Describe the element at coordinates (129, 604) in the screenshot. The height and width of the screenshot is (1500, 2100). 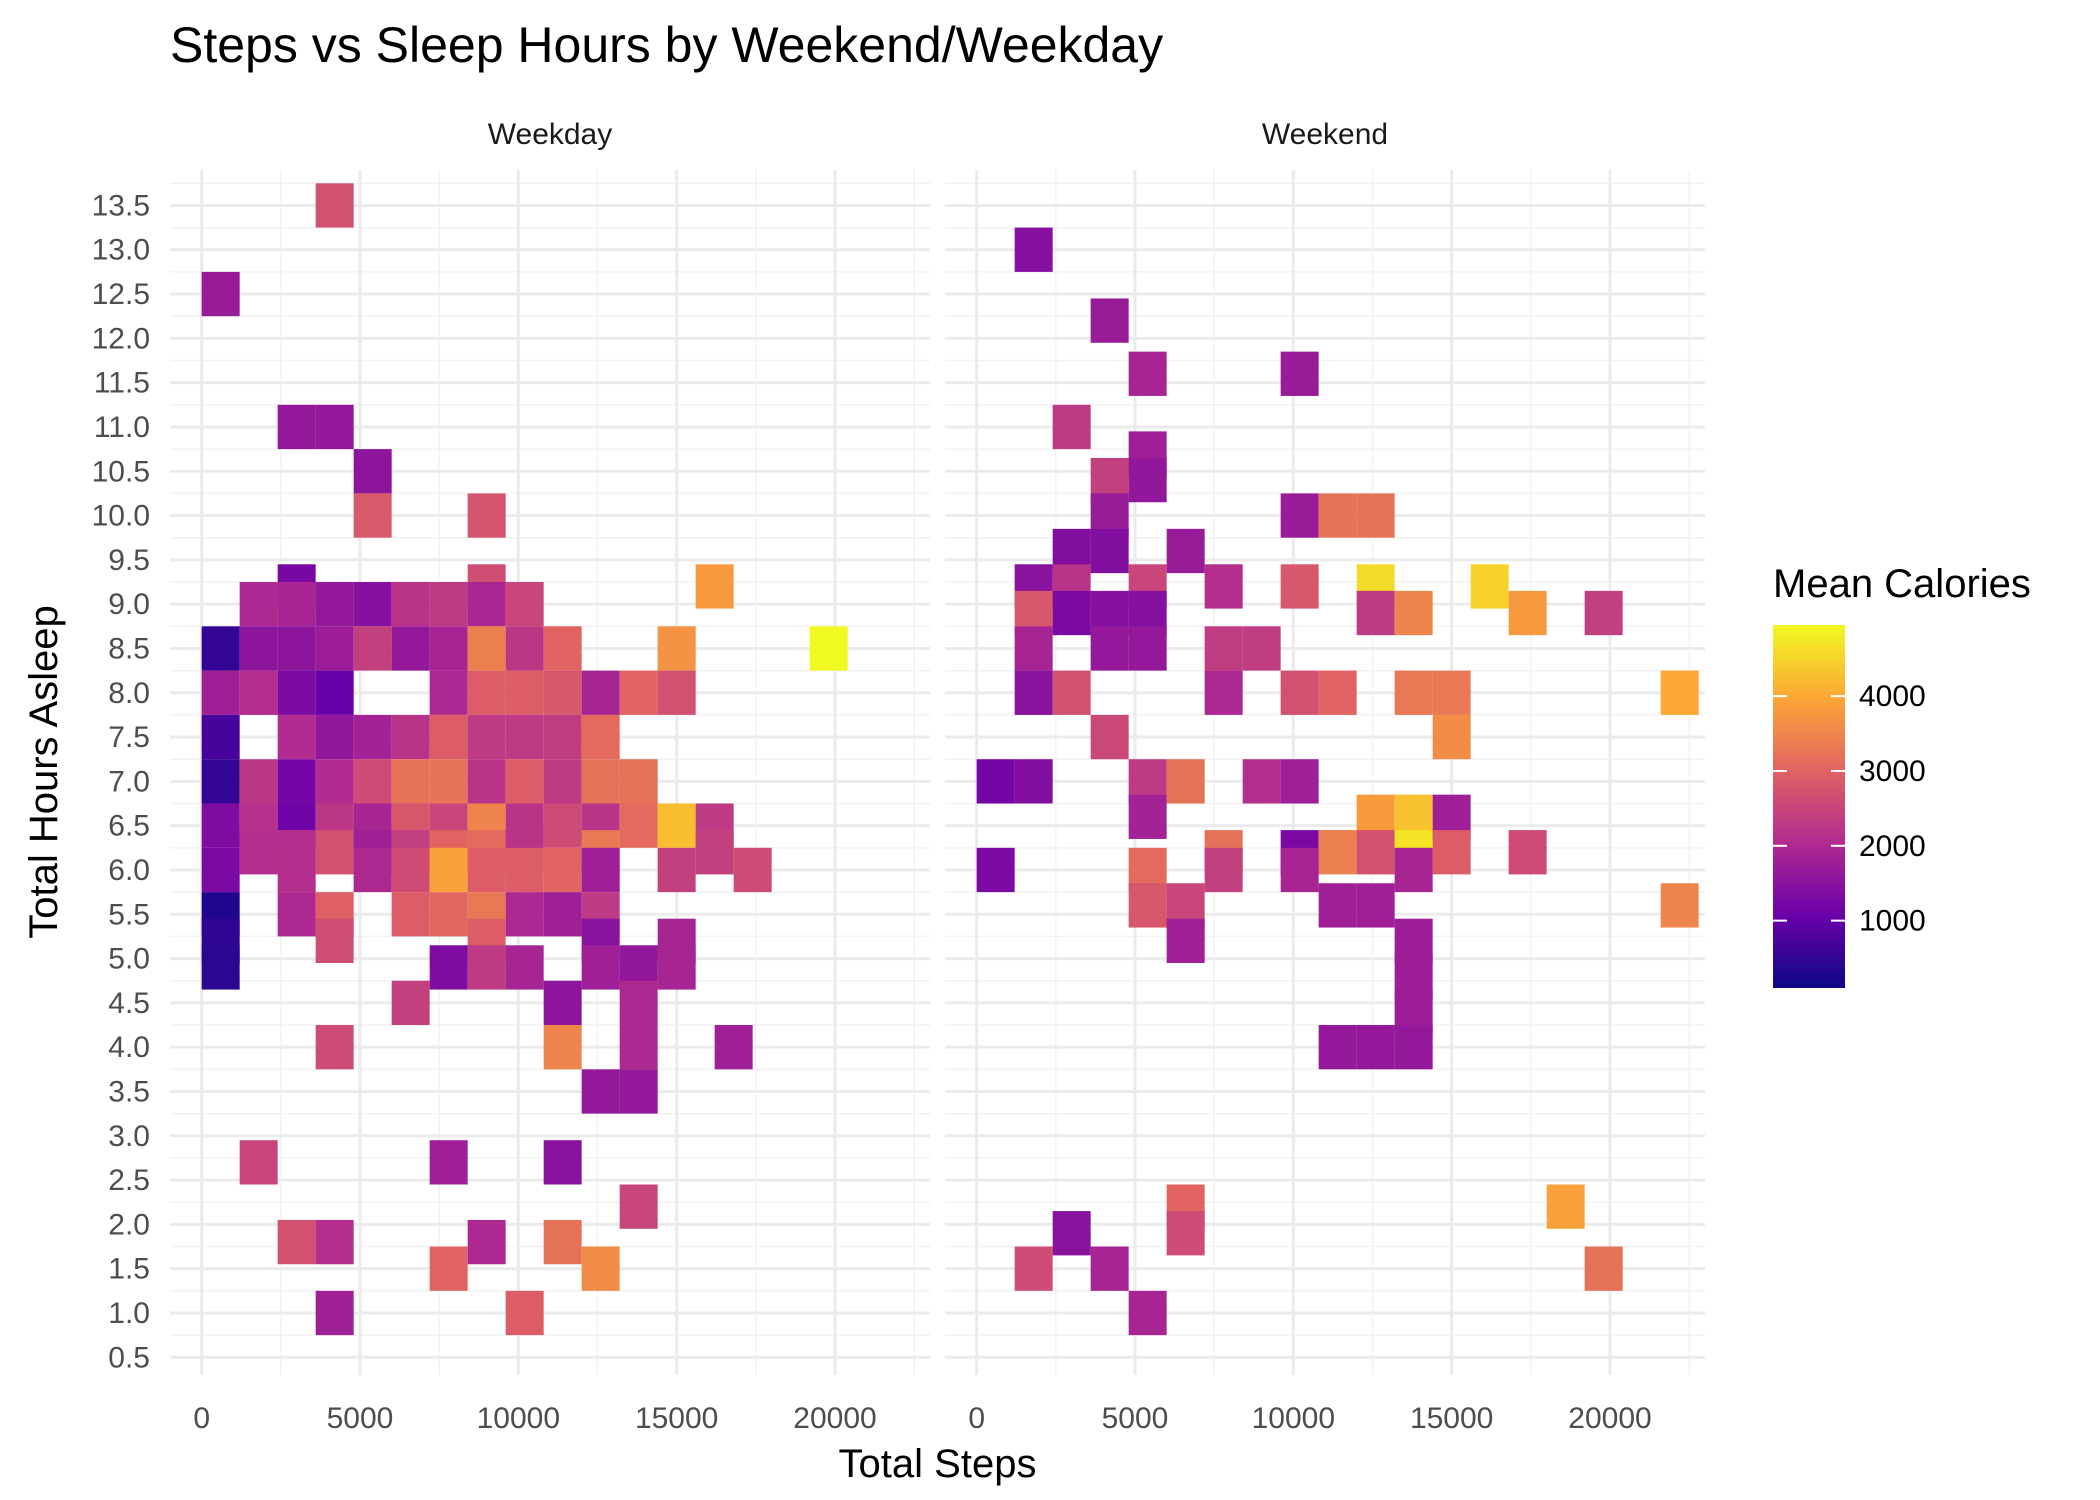
I see `y-tick-label: 9.0` at that location.